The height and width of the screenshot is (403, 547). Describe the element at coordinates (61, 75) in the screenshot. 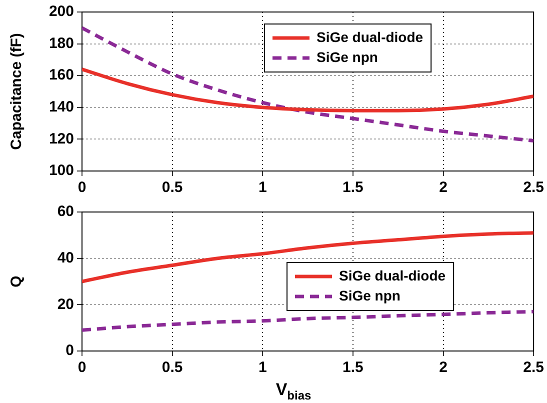

I see `y-tick-label: 160` at that location.